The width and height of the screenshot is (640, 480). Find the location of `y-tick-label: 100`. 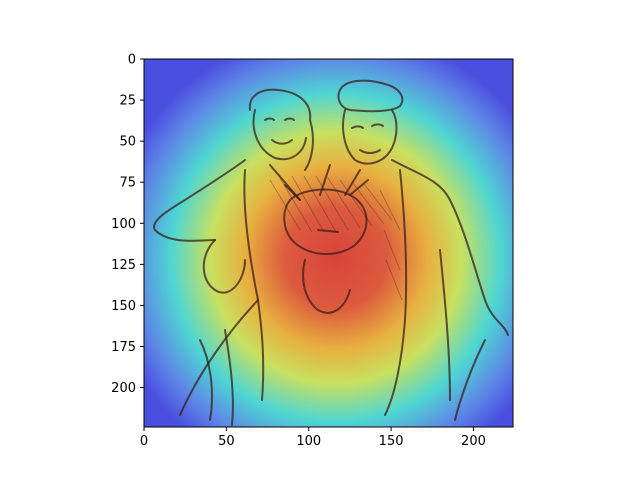

y-tick-label: 100 is located at coordinates (123, 224).